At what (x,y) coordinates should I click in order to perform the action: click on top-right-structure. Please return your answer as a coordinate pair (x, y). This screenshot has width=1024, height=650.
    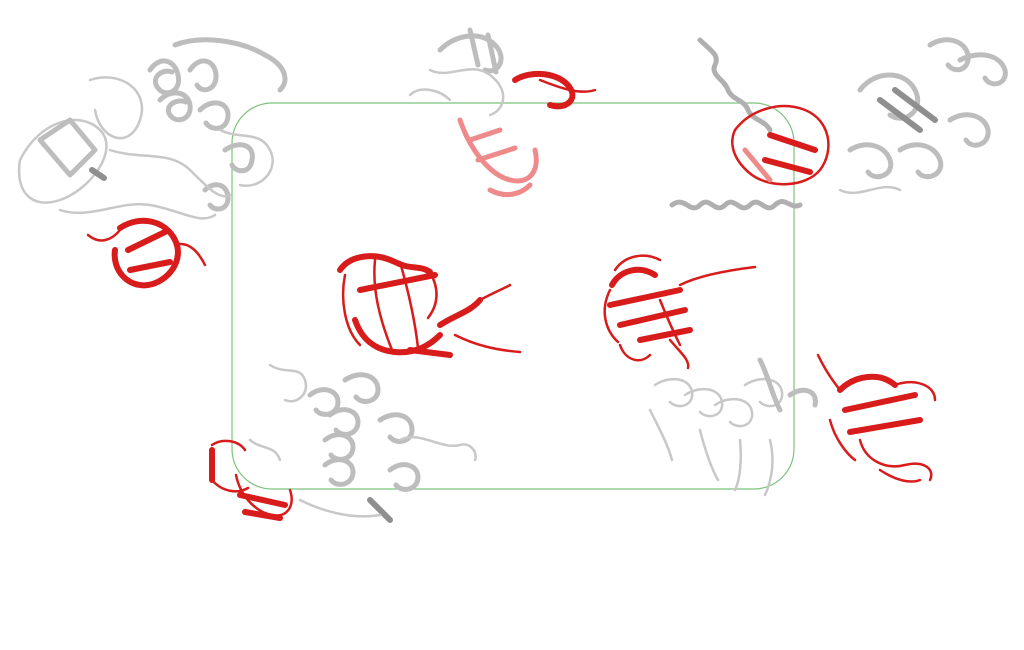
    Looking at the image, I should click on (838, 124).